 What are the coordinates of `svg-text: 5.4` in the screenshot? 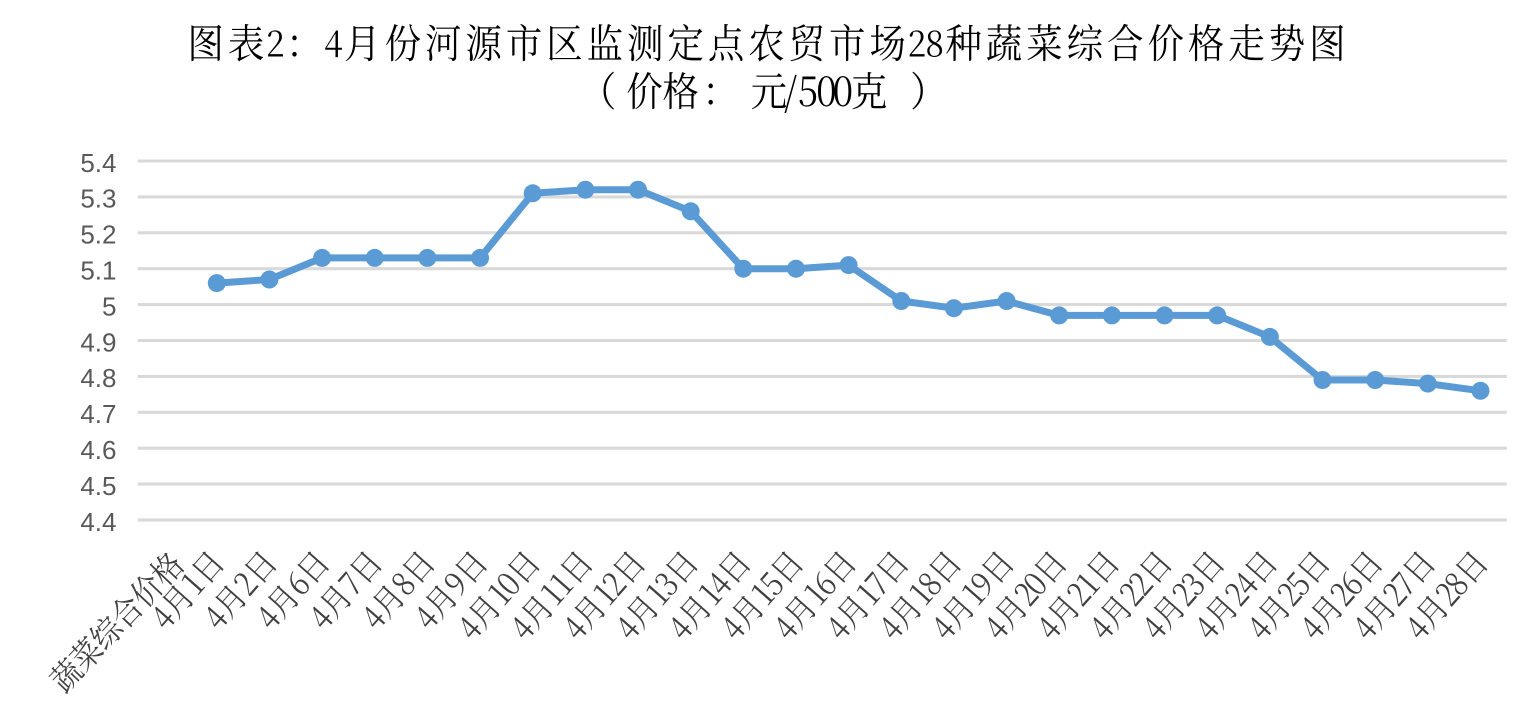 It's located at (98, 163).